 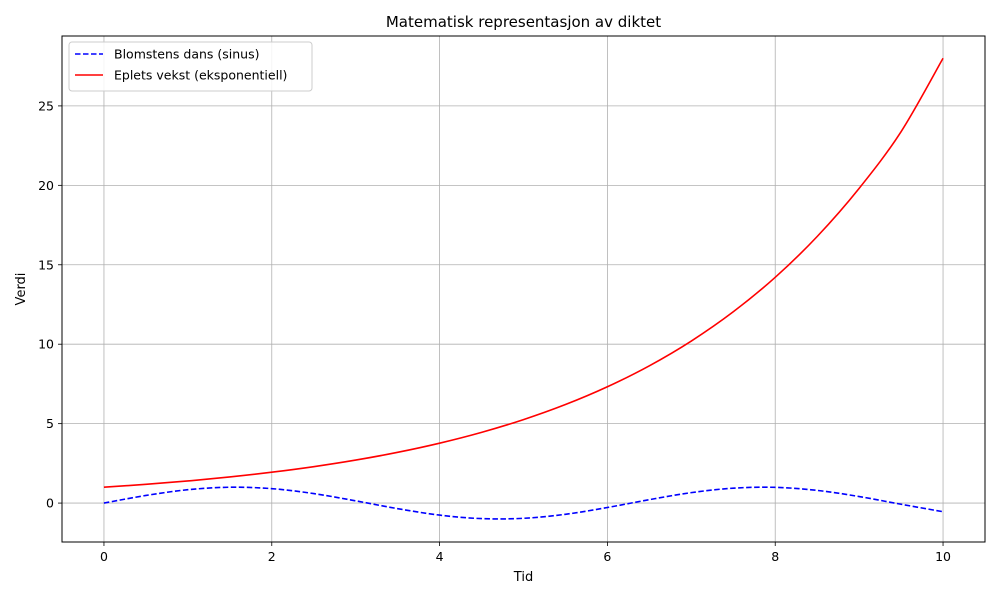 I want to click on x-axis-label: Tid, so click(x=523, y=577).